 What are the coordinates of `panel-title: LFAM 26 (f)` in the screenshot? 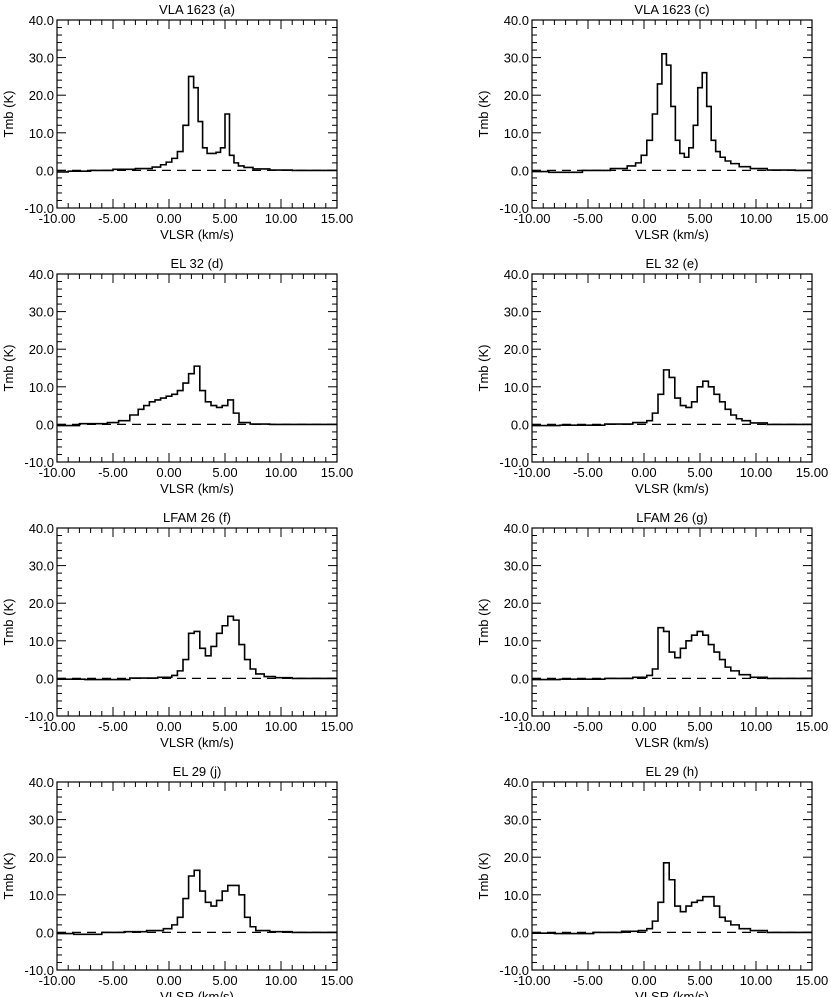 It's located at (197, 517).